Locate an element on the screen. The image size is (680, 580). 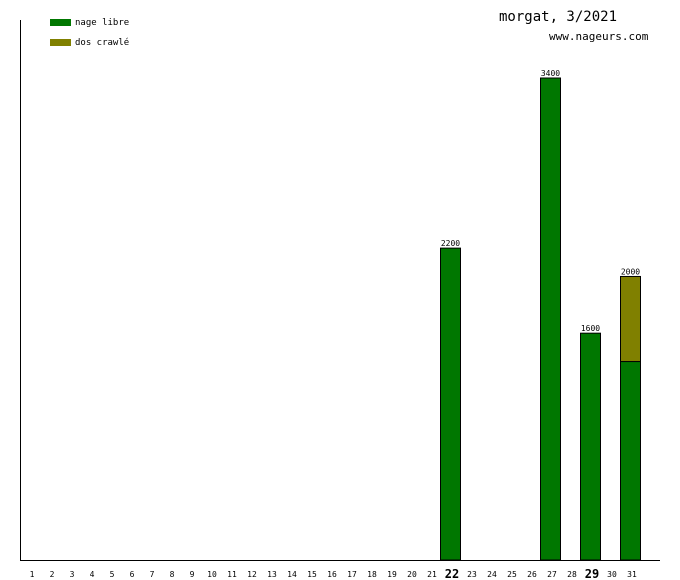
x-tick-label-14: 14 is located at coordinates (292, 574).